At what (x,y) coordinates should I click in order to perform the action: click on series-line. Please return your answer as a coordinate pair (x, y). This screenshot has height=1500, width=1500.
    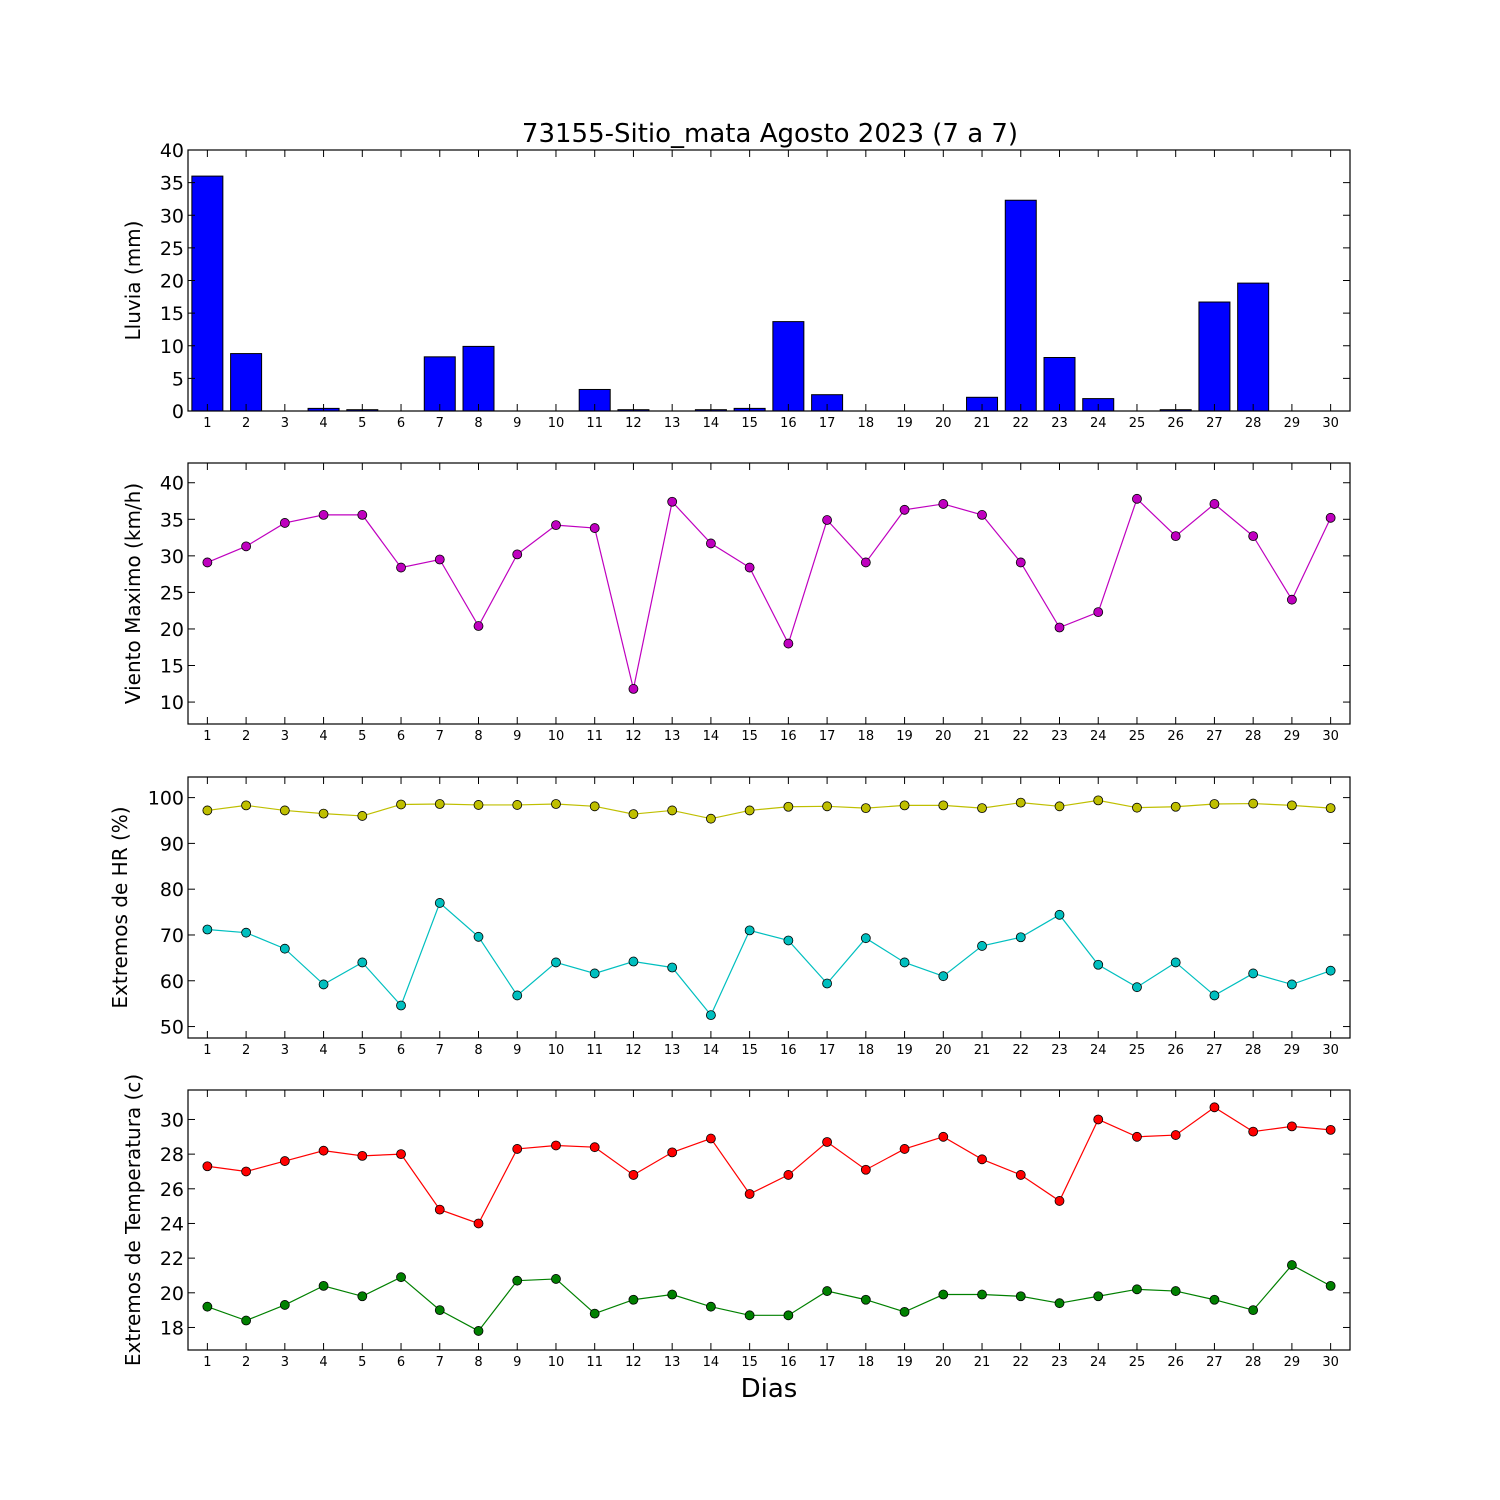
    Looking at the image, I should click on (769, 1165).